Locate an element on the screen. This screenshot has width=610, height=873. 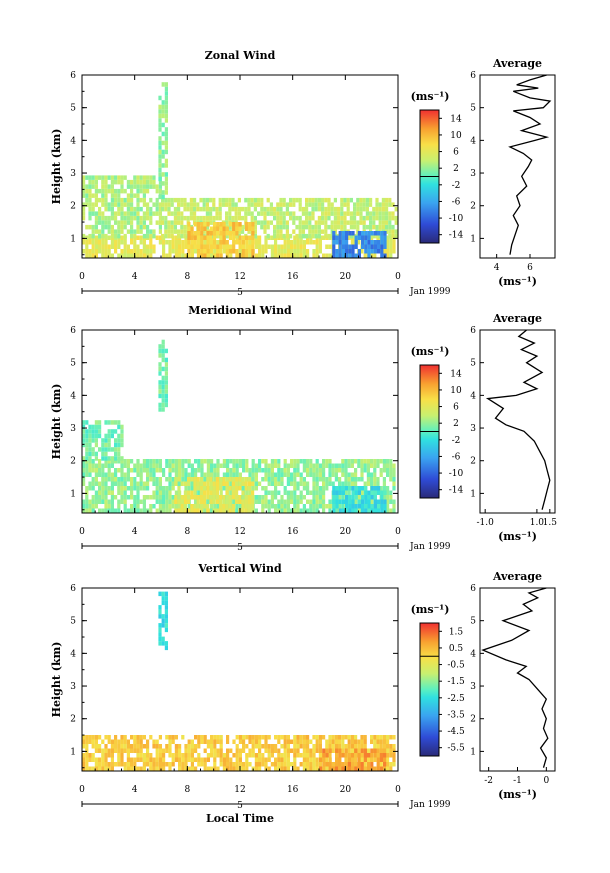
y-tick-label: 4 is located at coordinates (73, 141).